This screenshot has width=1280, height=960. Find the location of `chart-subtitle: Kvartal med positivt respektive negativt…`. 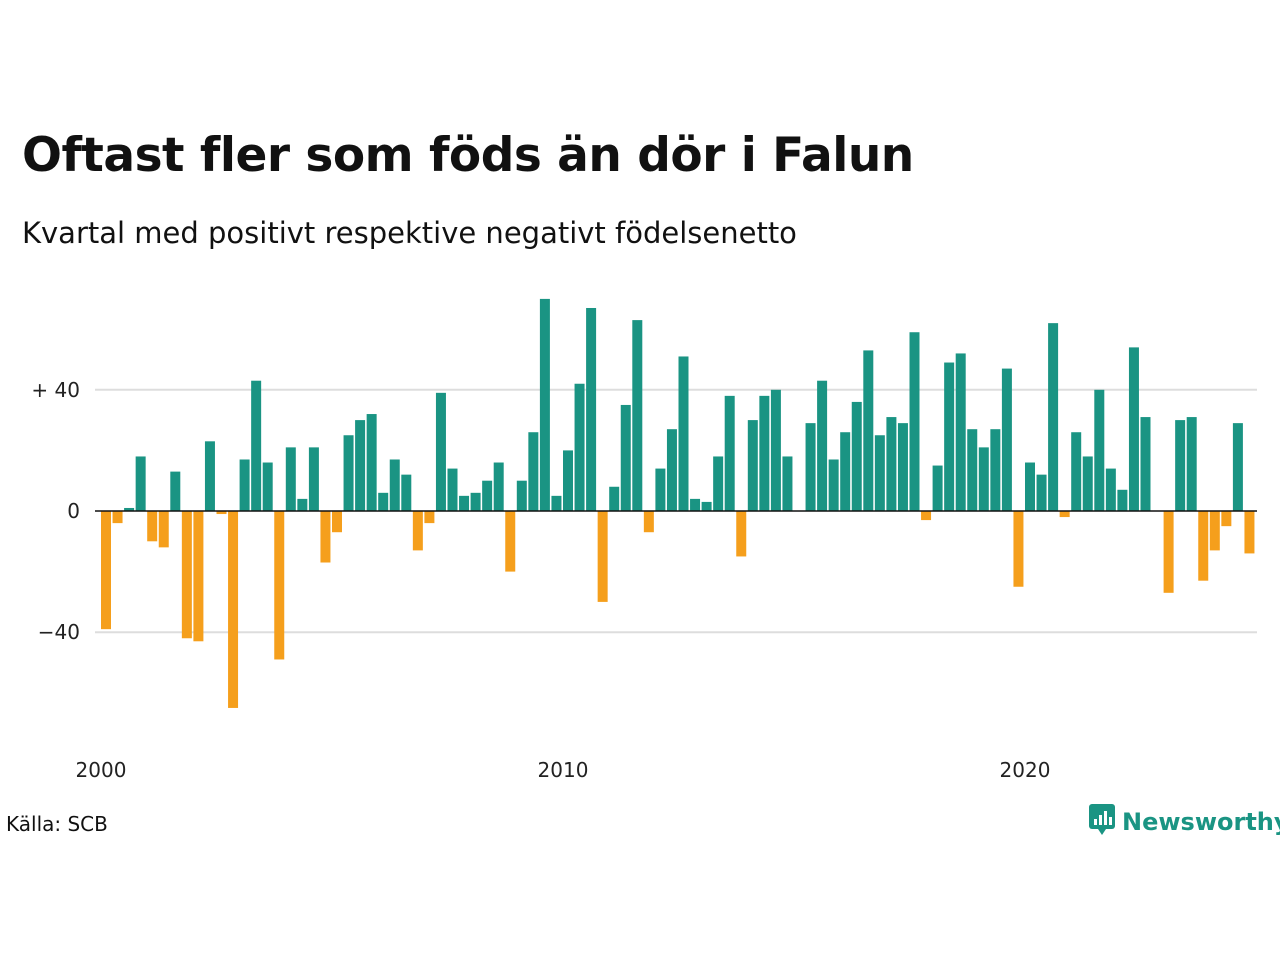

chart-subtitle: Kvartal med positivt respektive negativt… is located at coordinates (409, 233).